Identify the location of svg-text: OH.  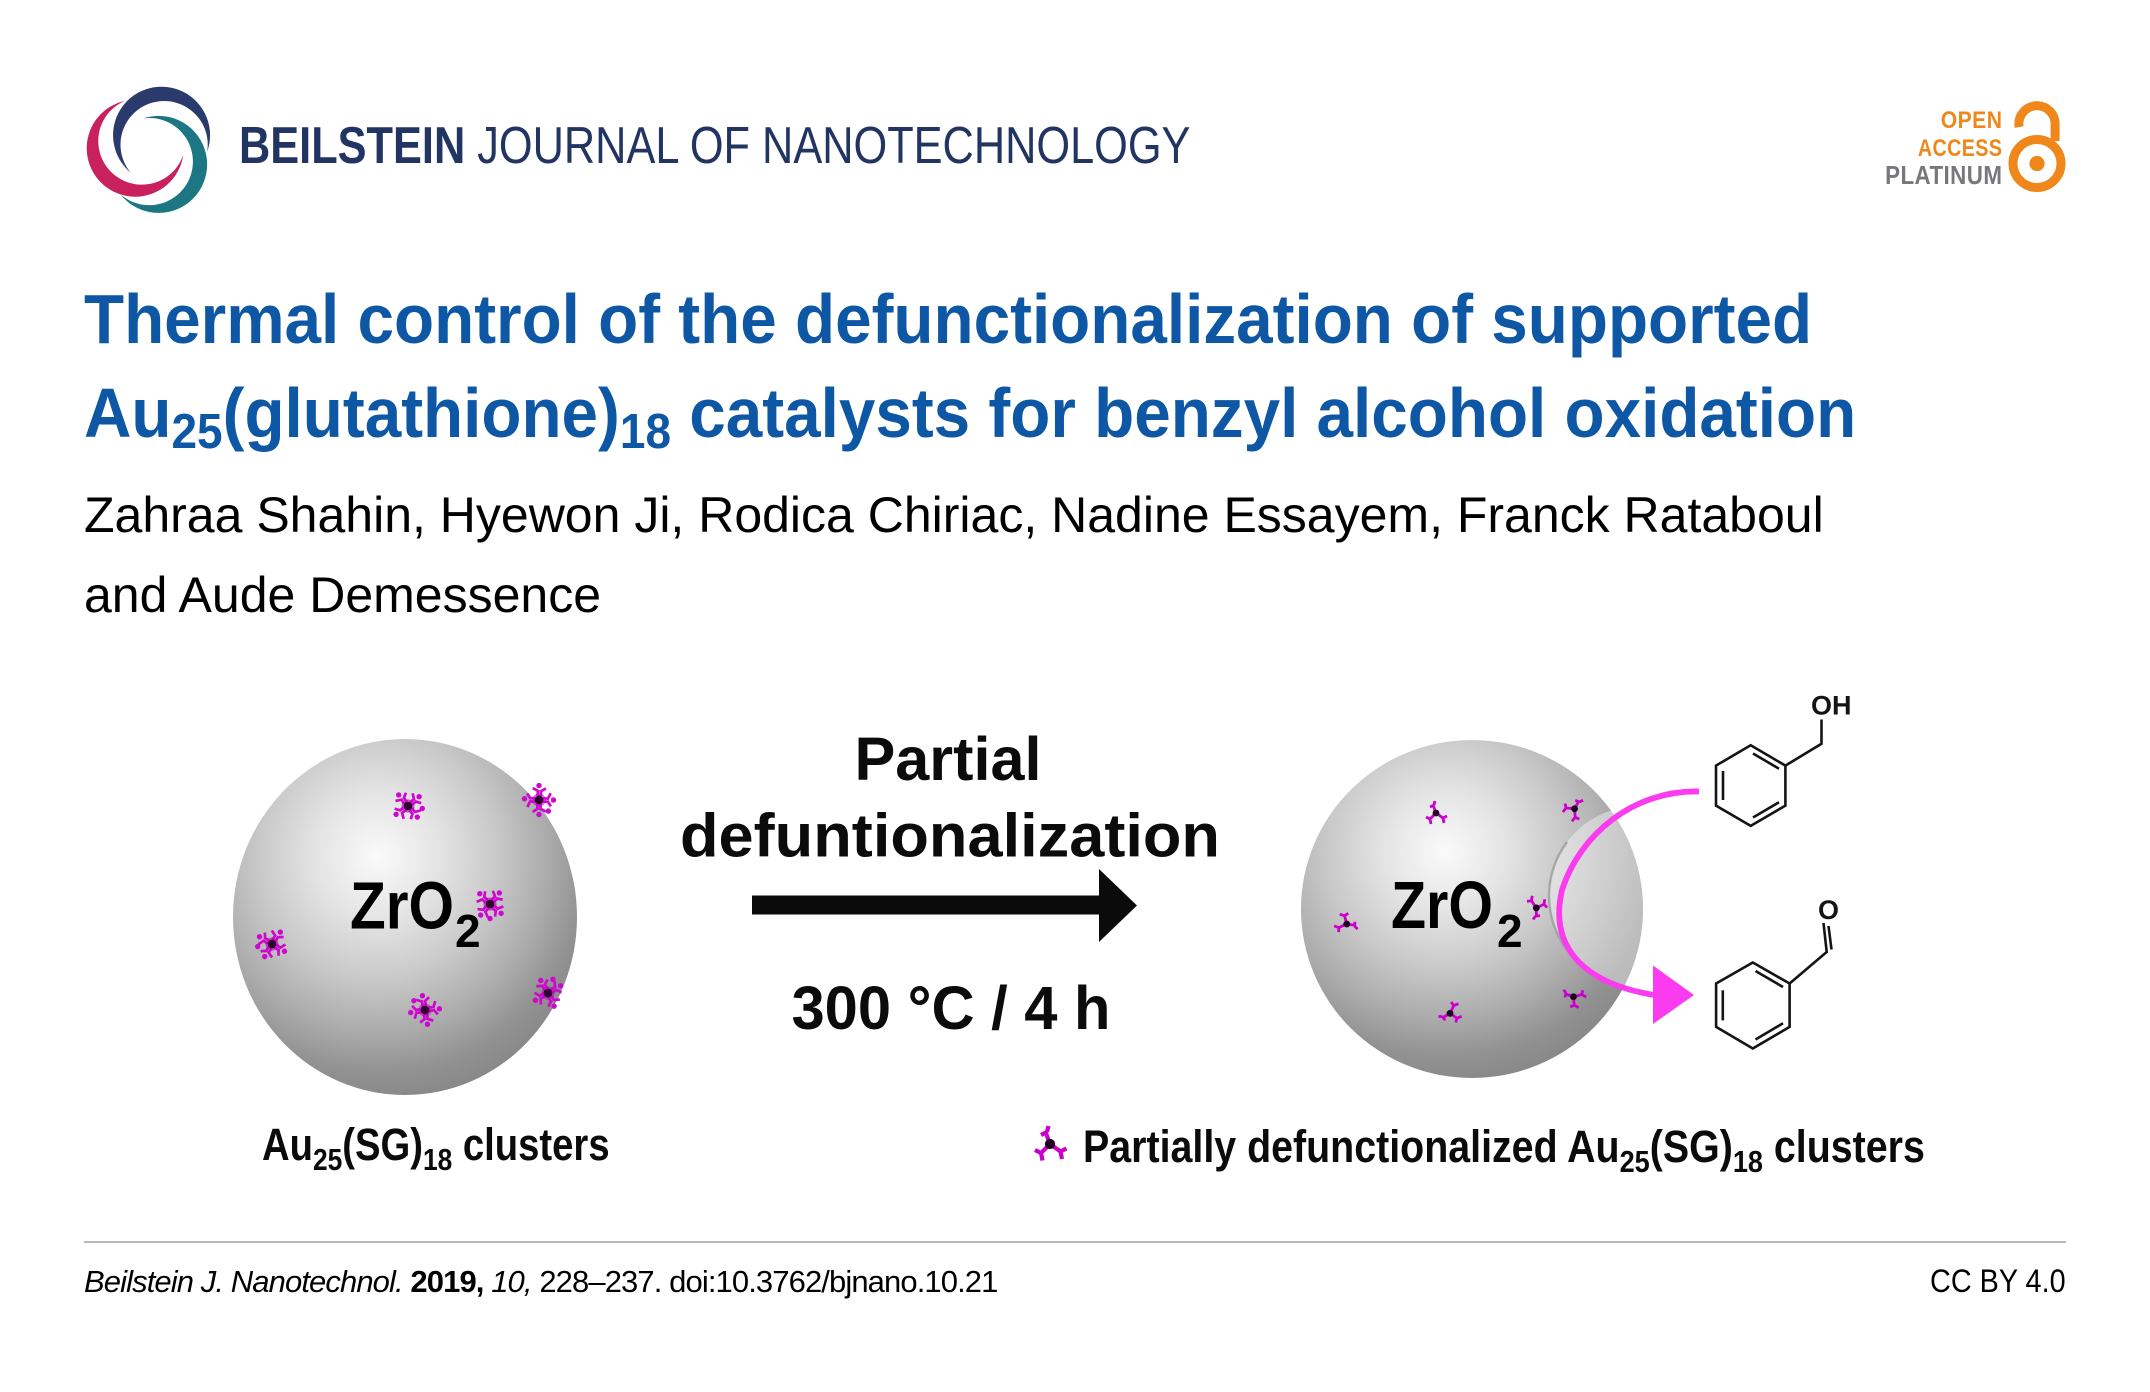
(1831, 706).